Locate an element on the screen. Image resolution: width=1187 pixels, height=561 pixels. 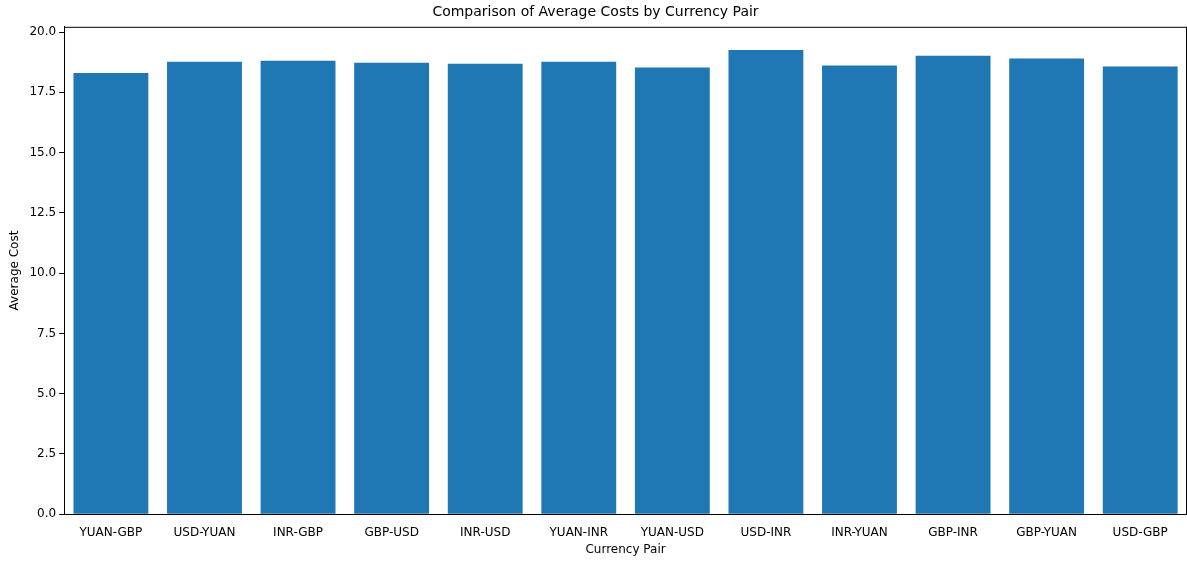
x-axis-title: Currency Pair is located at coordinates (625, 548).